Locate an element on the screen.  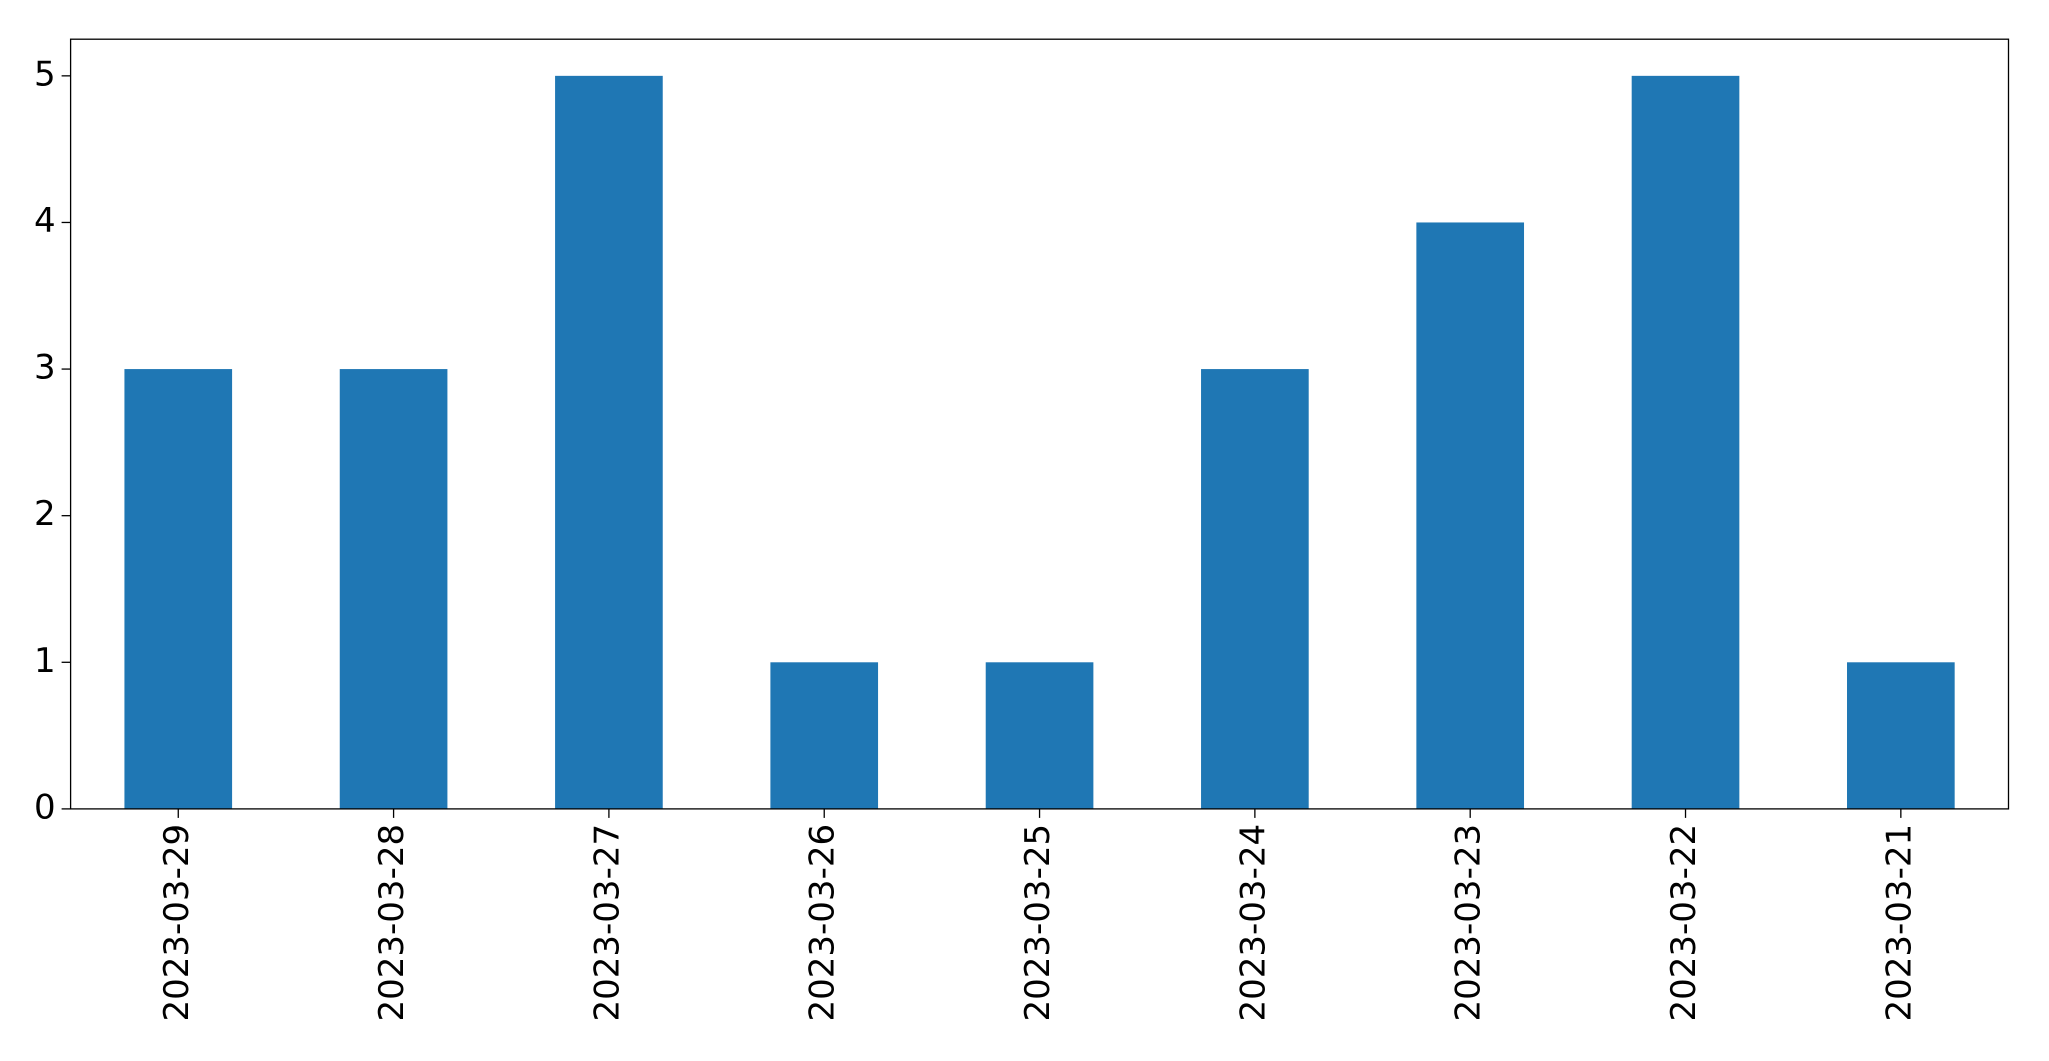
x-tick-label: 2023-03-27 is located at coordinates (607, 923).